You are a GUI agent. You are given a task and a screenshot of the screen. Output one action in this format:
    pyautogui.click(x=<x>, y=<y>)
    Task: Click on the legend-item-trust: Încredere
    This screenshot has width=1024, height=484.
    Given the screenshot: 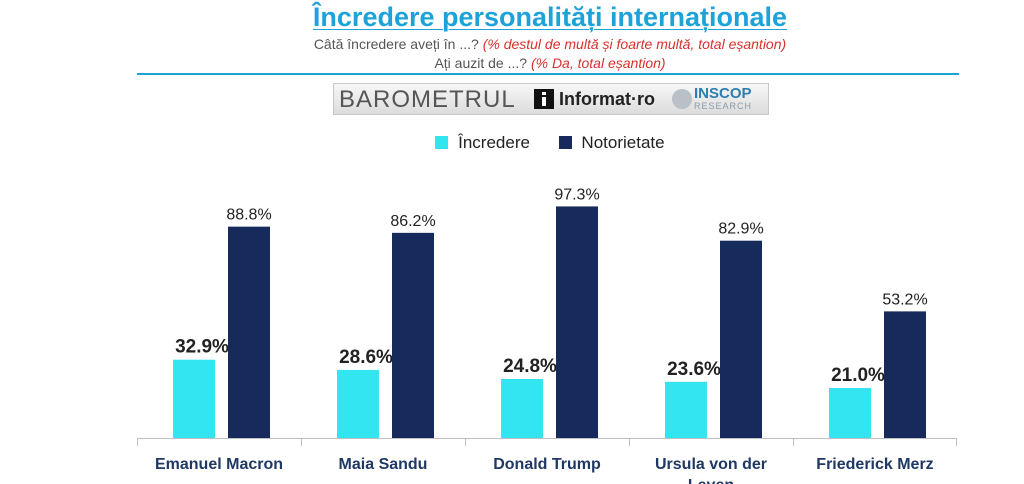 What is the action you would take?
    pyautogui.click(x=482, y=143)
    